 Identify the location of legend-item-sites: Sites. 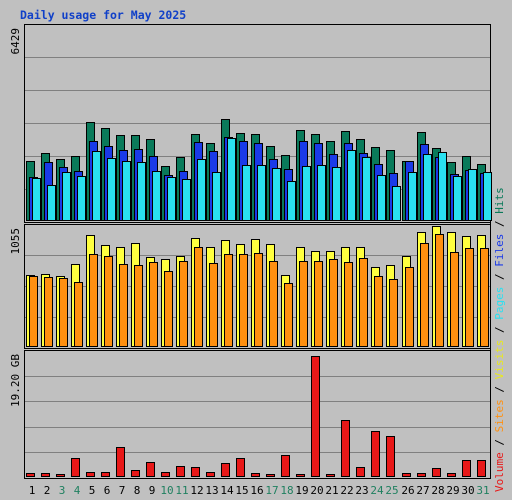
(499, 415).